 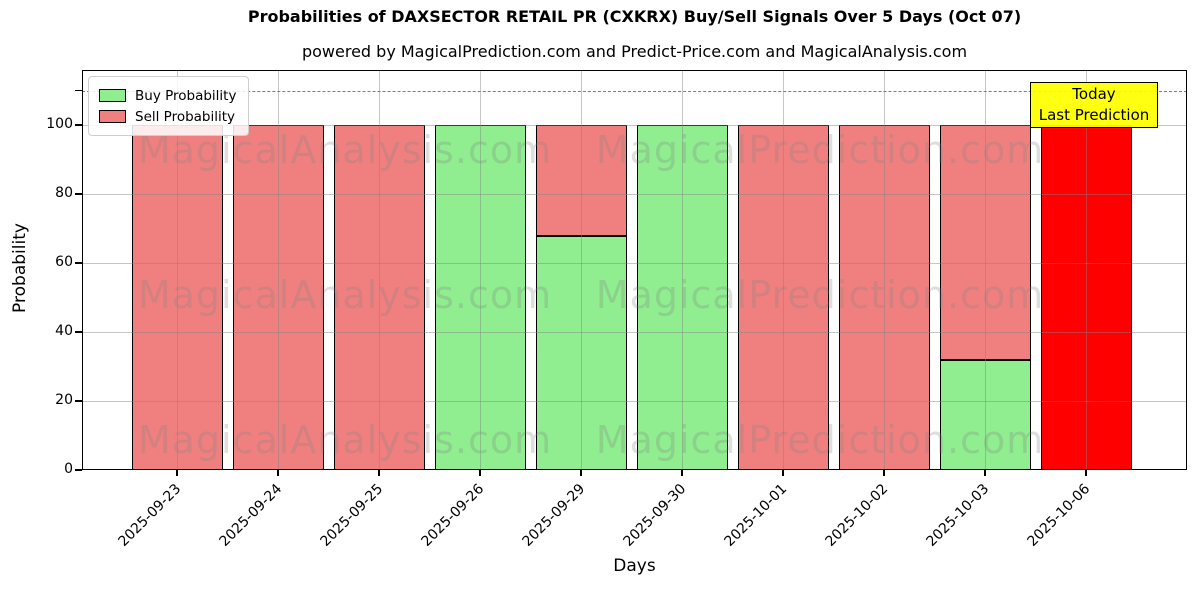 I want to click on x-tick-label: 2025-10-01, so click(x=756, y=515).